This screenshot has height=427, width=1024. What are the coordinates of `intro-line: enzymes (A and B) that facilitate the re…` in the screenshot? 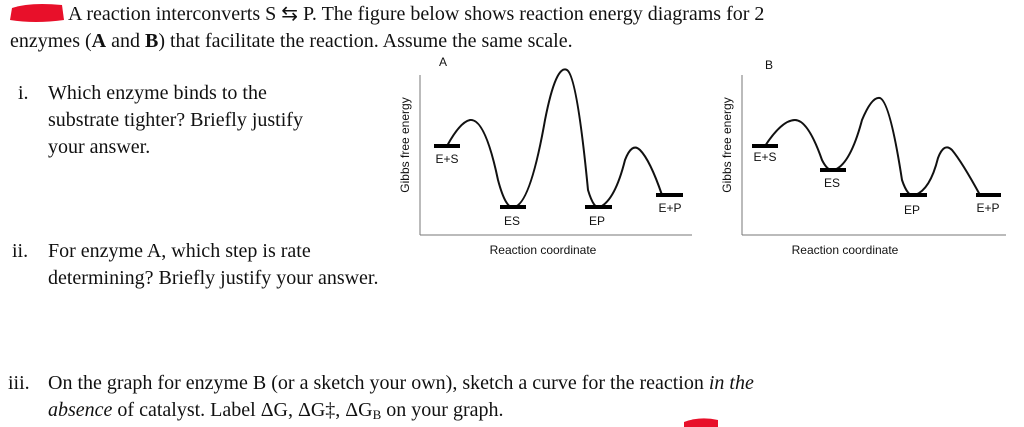 It's located at (291, 41).